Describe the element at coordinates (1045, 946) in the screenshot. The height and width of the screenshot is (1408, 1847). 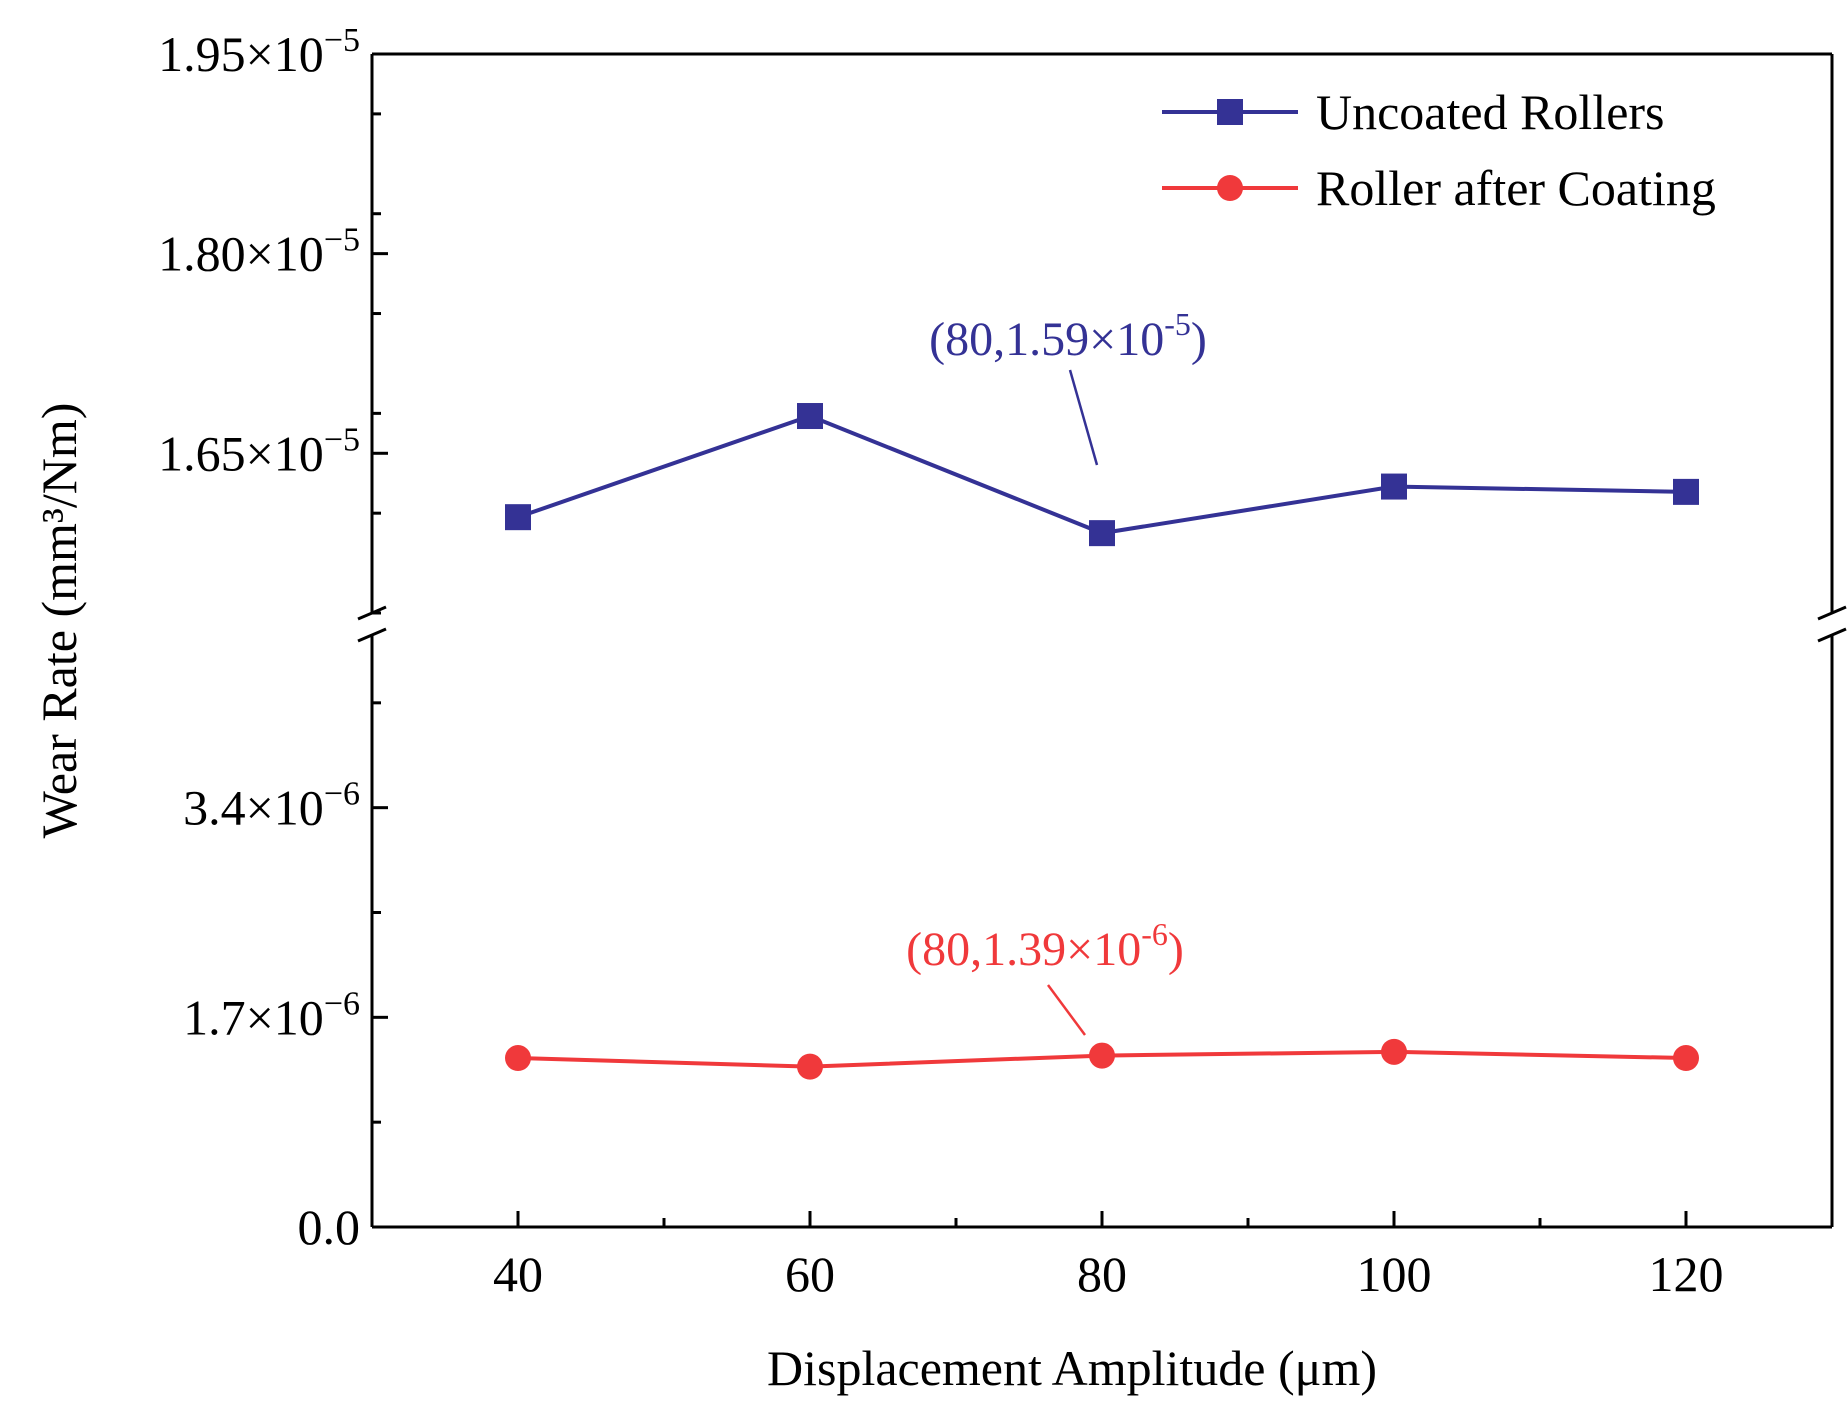
I see `annotation-label: (80,1.39×10-6)` at that location.